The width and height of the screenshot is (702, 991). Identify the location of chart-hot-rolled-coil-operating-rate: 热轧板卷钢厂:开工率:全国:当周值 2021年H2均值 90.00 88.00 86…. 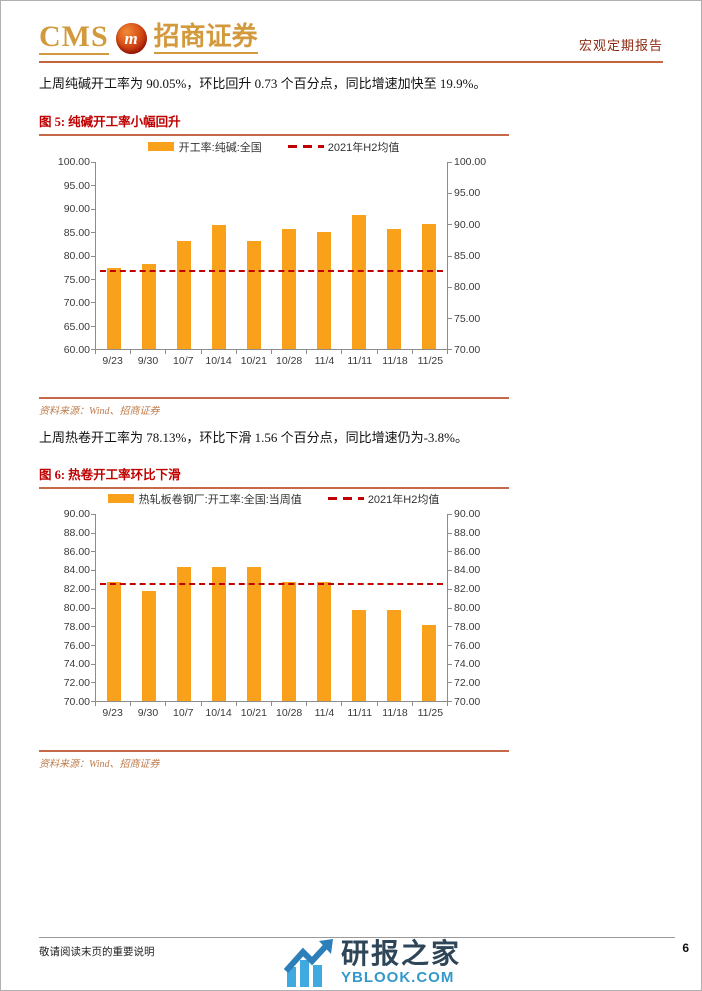
(273, 606).